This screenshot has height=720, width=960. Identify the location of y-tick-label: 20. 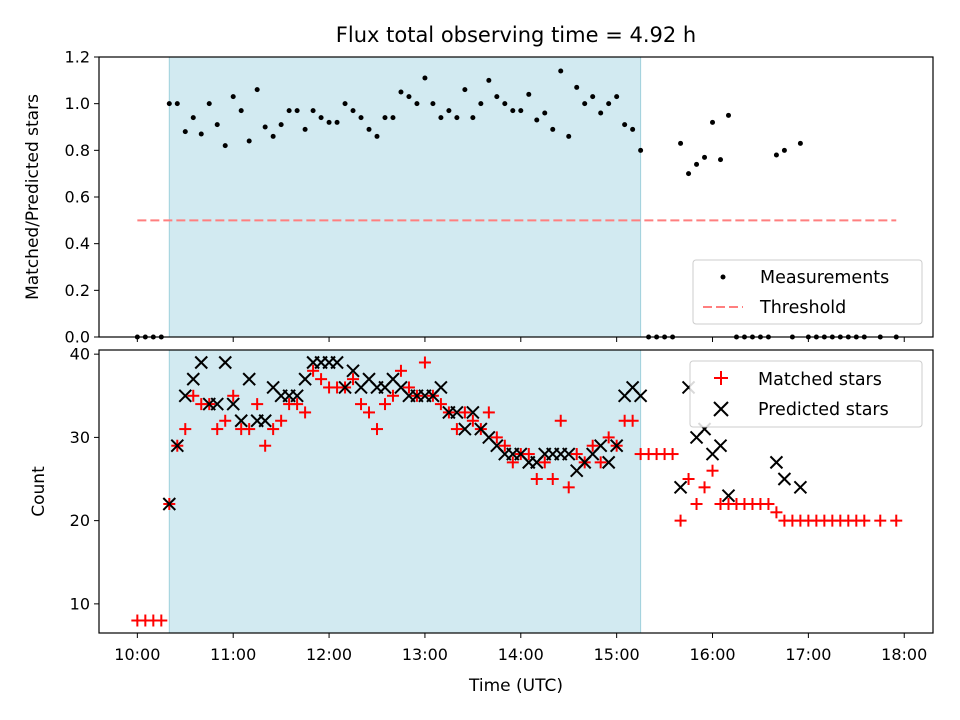
(80, 520).